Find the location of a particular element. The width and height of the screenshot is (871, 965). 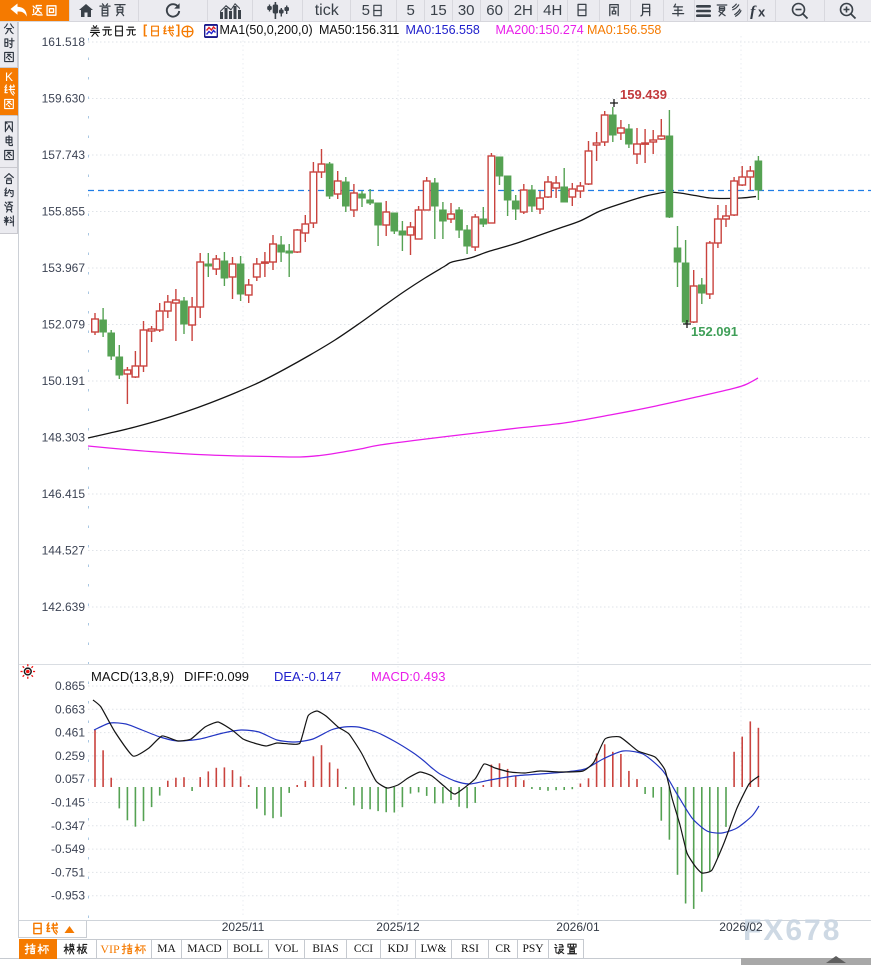

svg-text: 2026/01 is located at coordinates (578, 927).